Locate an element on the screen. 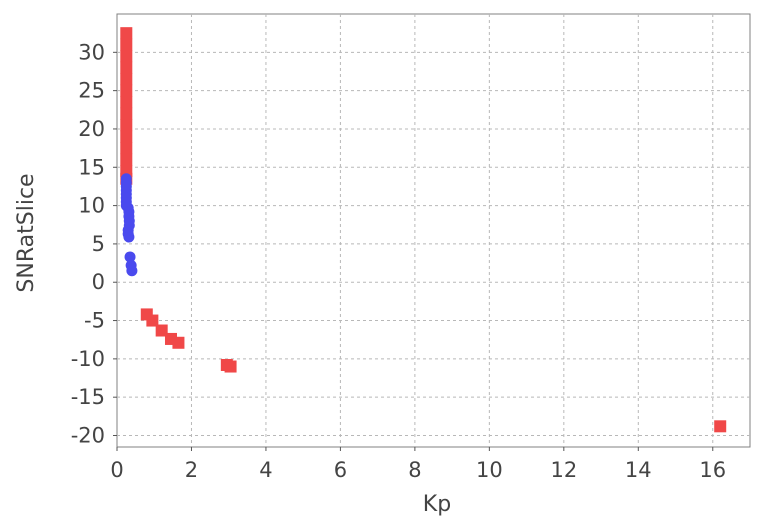  x-axis-label: Kp is located at coordinates (437, 504).